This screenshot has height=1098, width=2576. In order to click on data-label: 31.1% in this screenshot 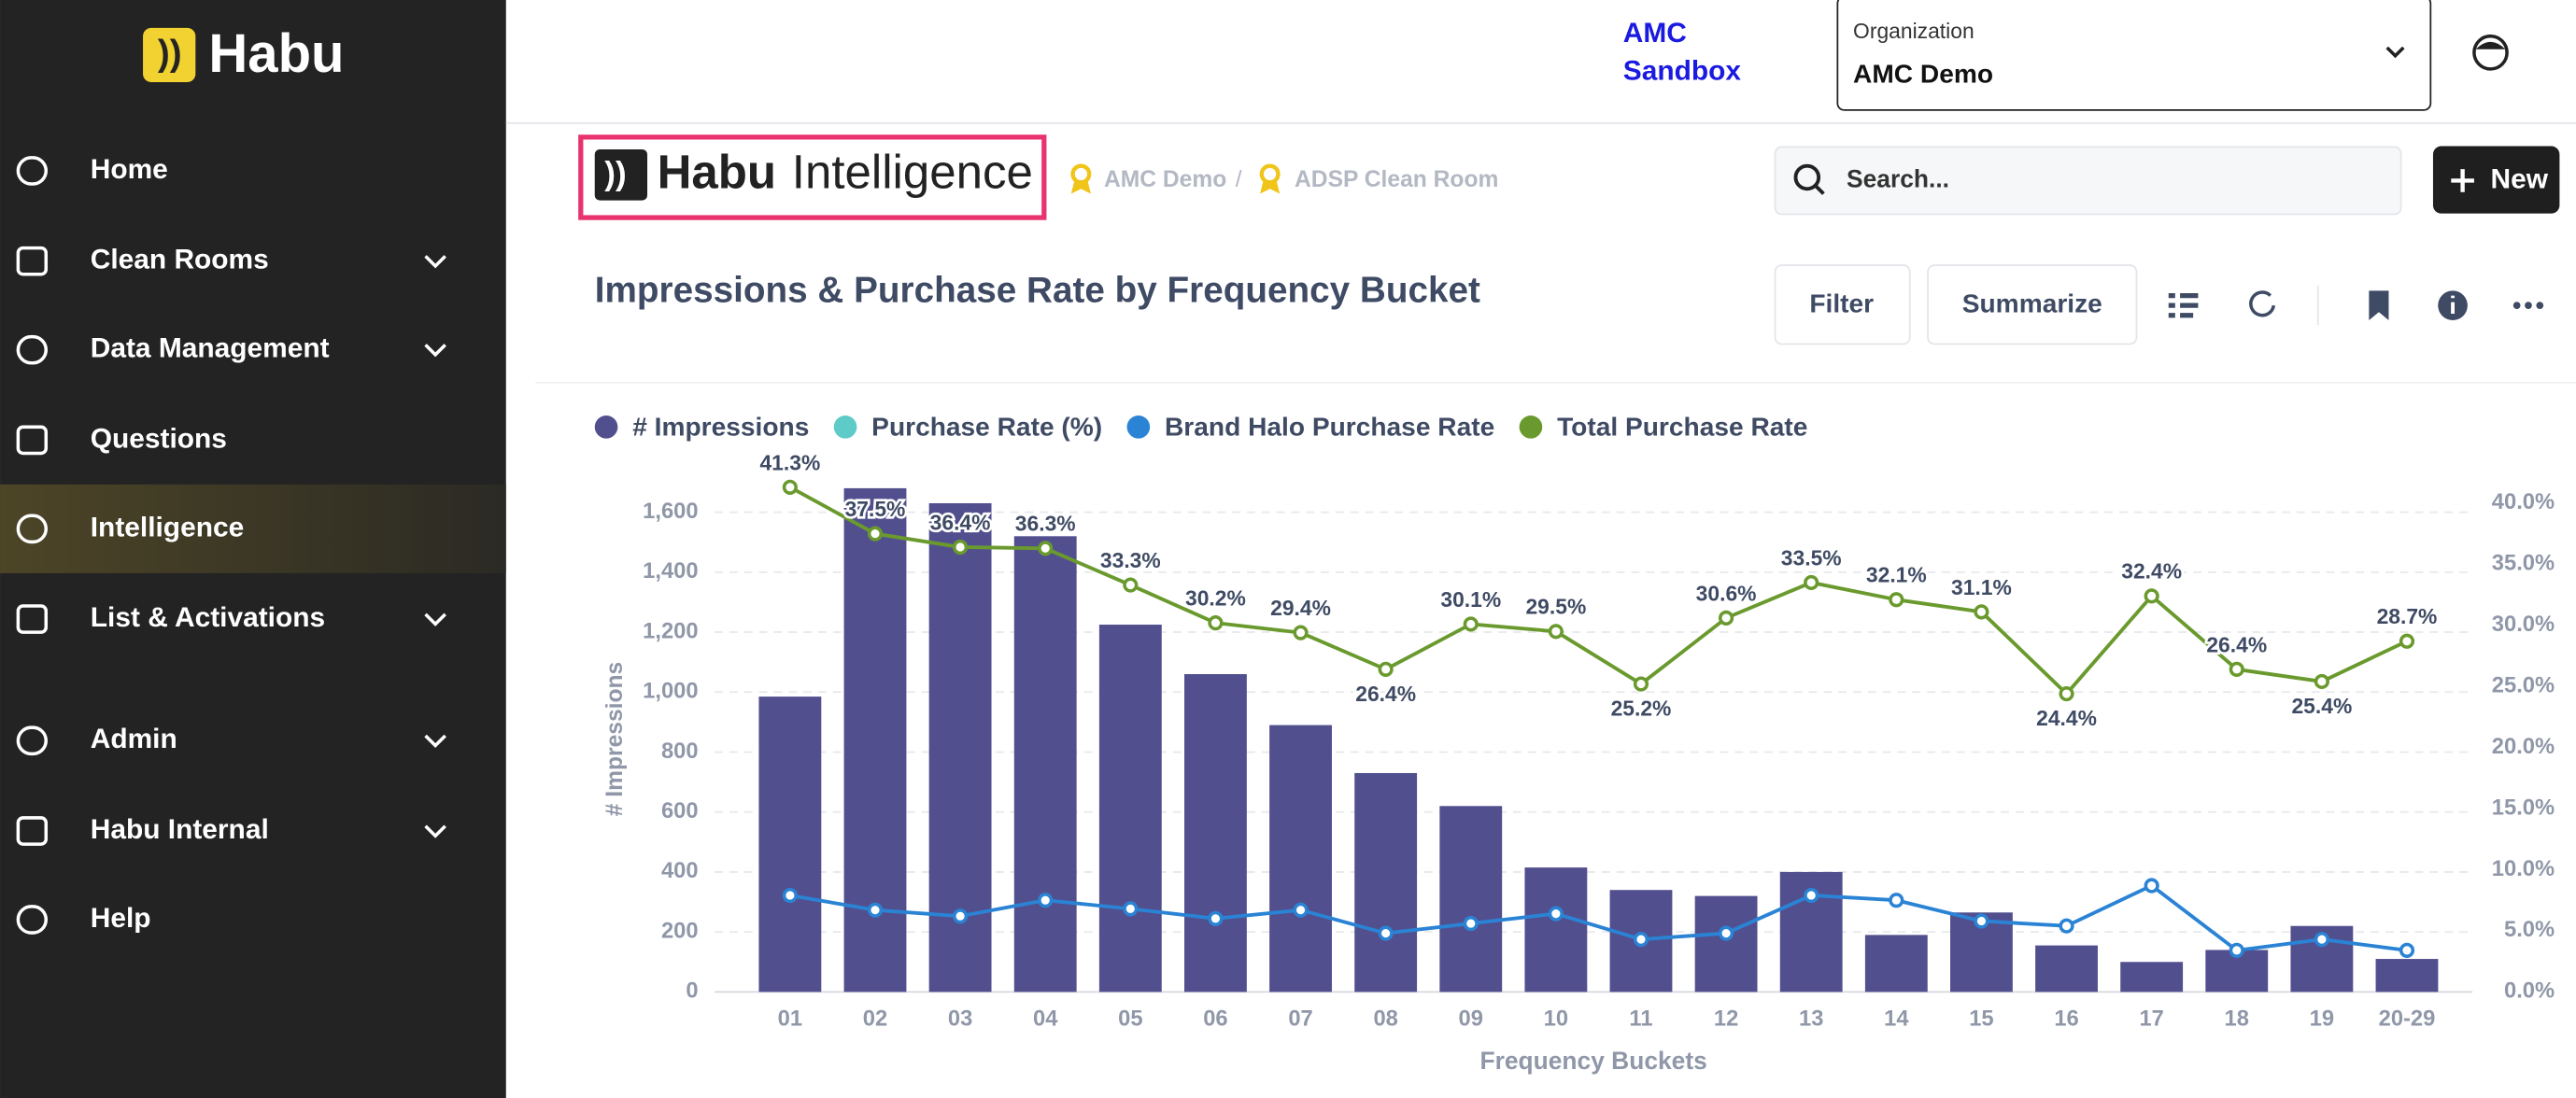, I will do `click(1981, 587)`.